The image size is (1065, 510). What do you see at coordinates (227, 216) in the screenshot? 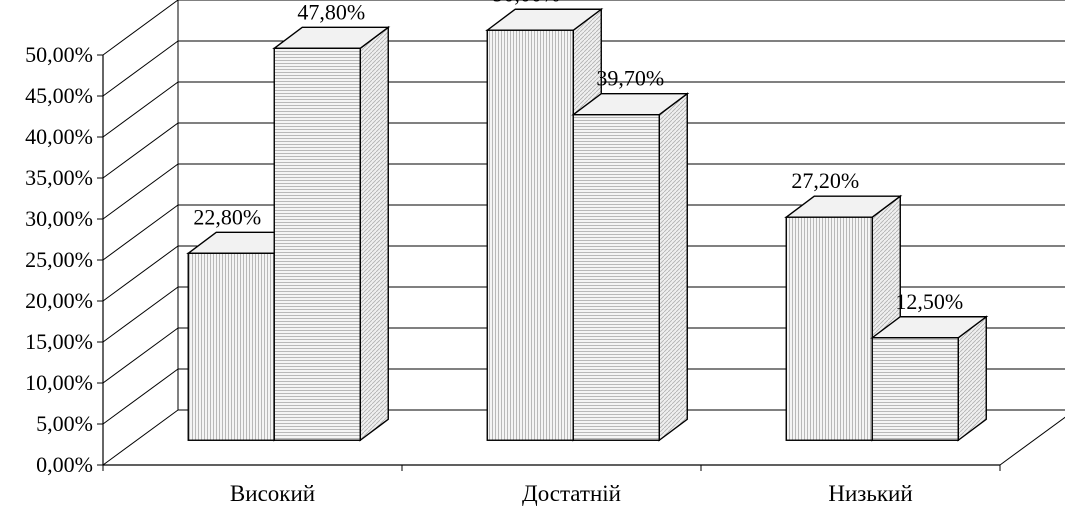
I see `data-label: 22,80%` at bounding box center [227, 216].